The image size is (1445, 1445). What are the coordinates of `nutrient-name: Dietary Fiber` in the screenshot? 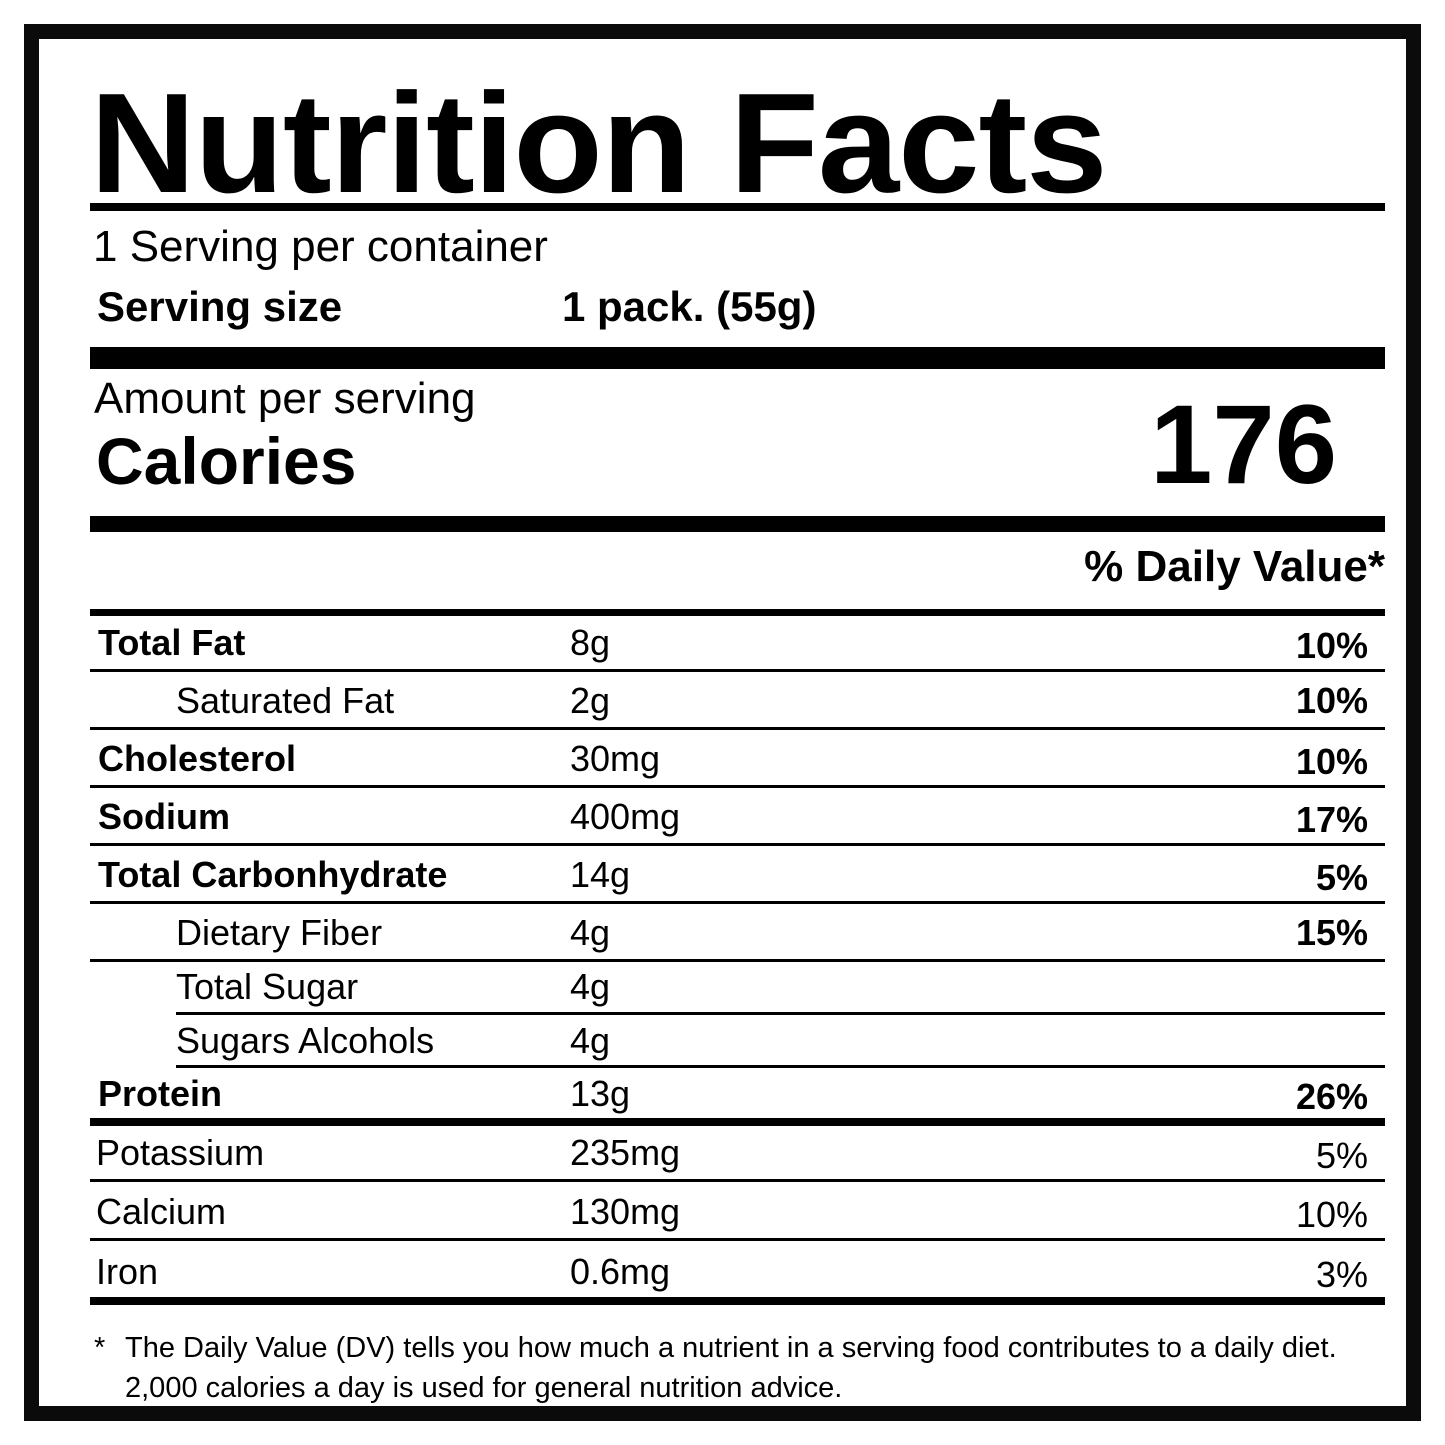 It's located at (279, 932).